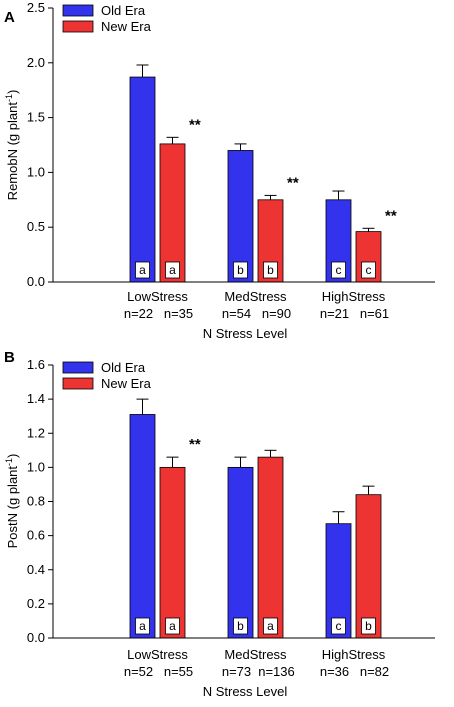 The image size is (454, 707). Describe the element at coordinates (374, 671) in the screenshot. I see `n-label: n=82` at that location.